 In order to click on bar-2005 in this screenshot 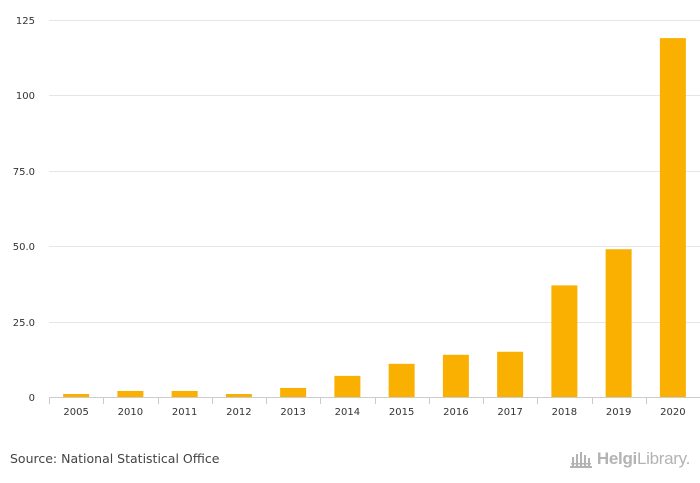, I will do `click(76, 395)`.